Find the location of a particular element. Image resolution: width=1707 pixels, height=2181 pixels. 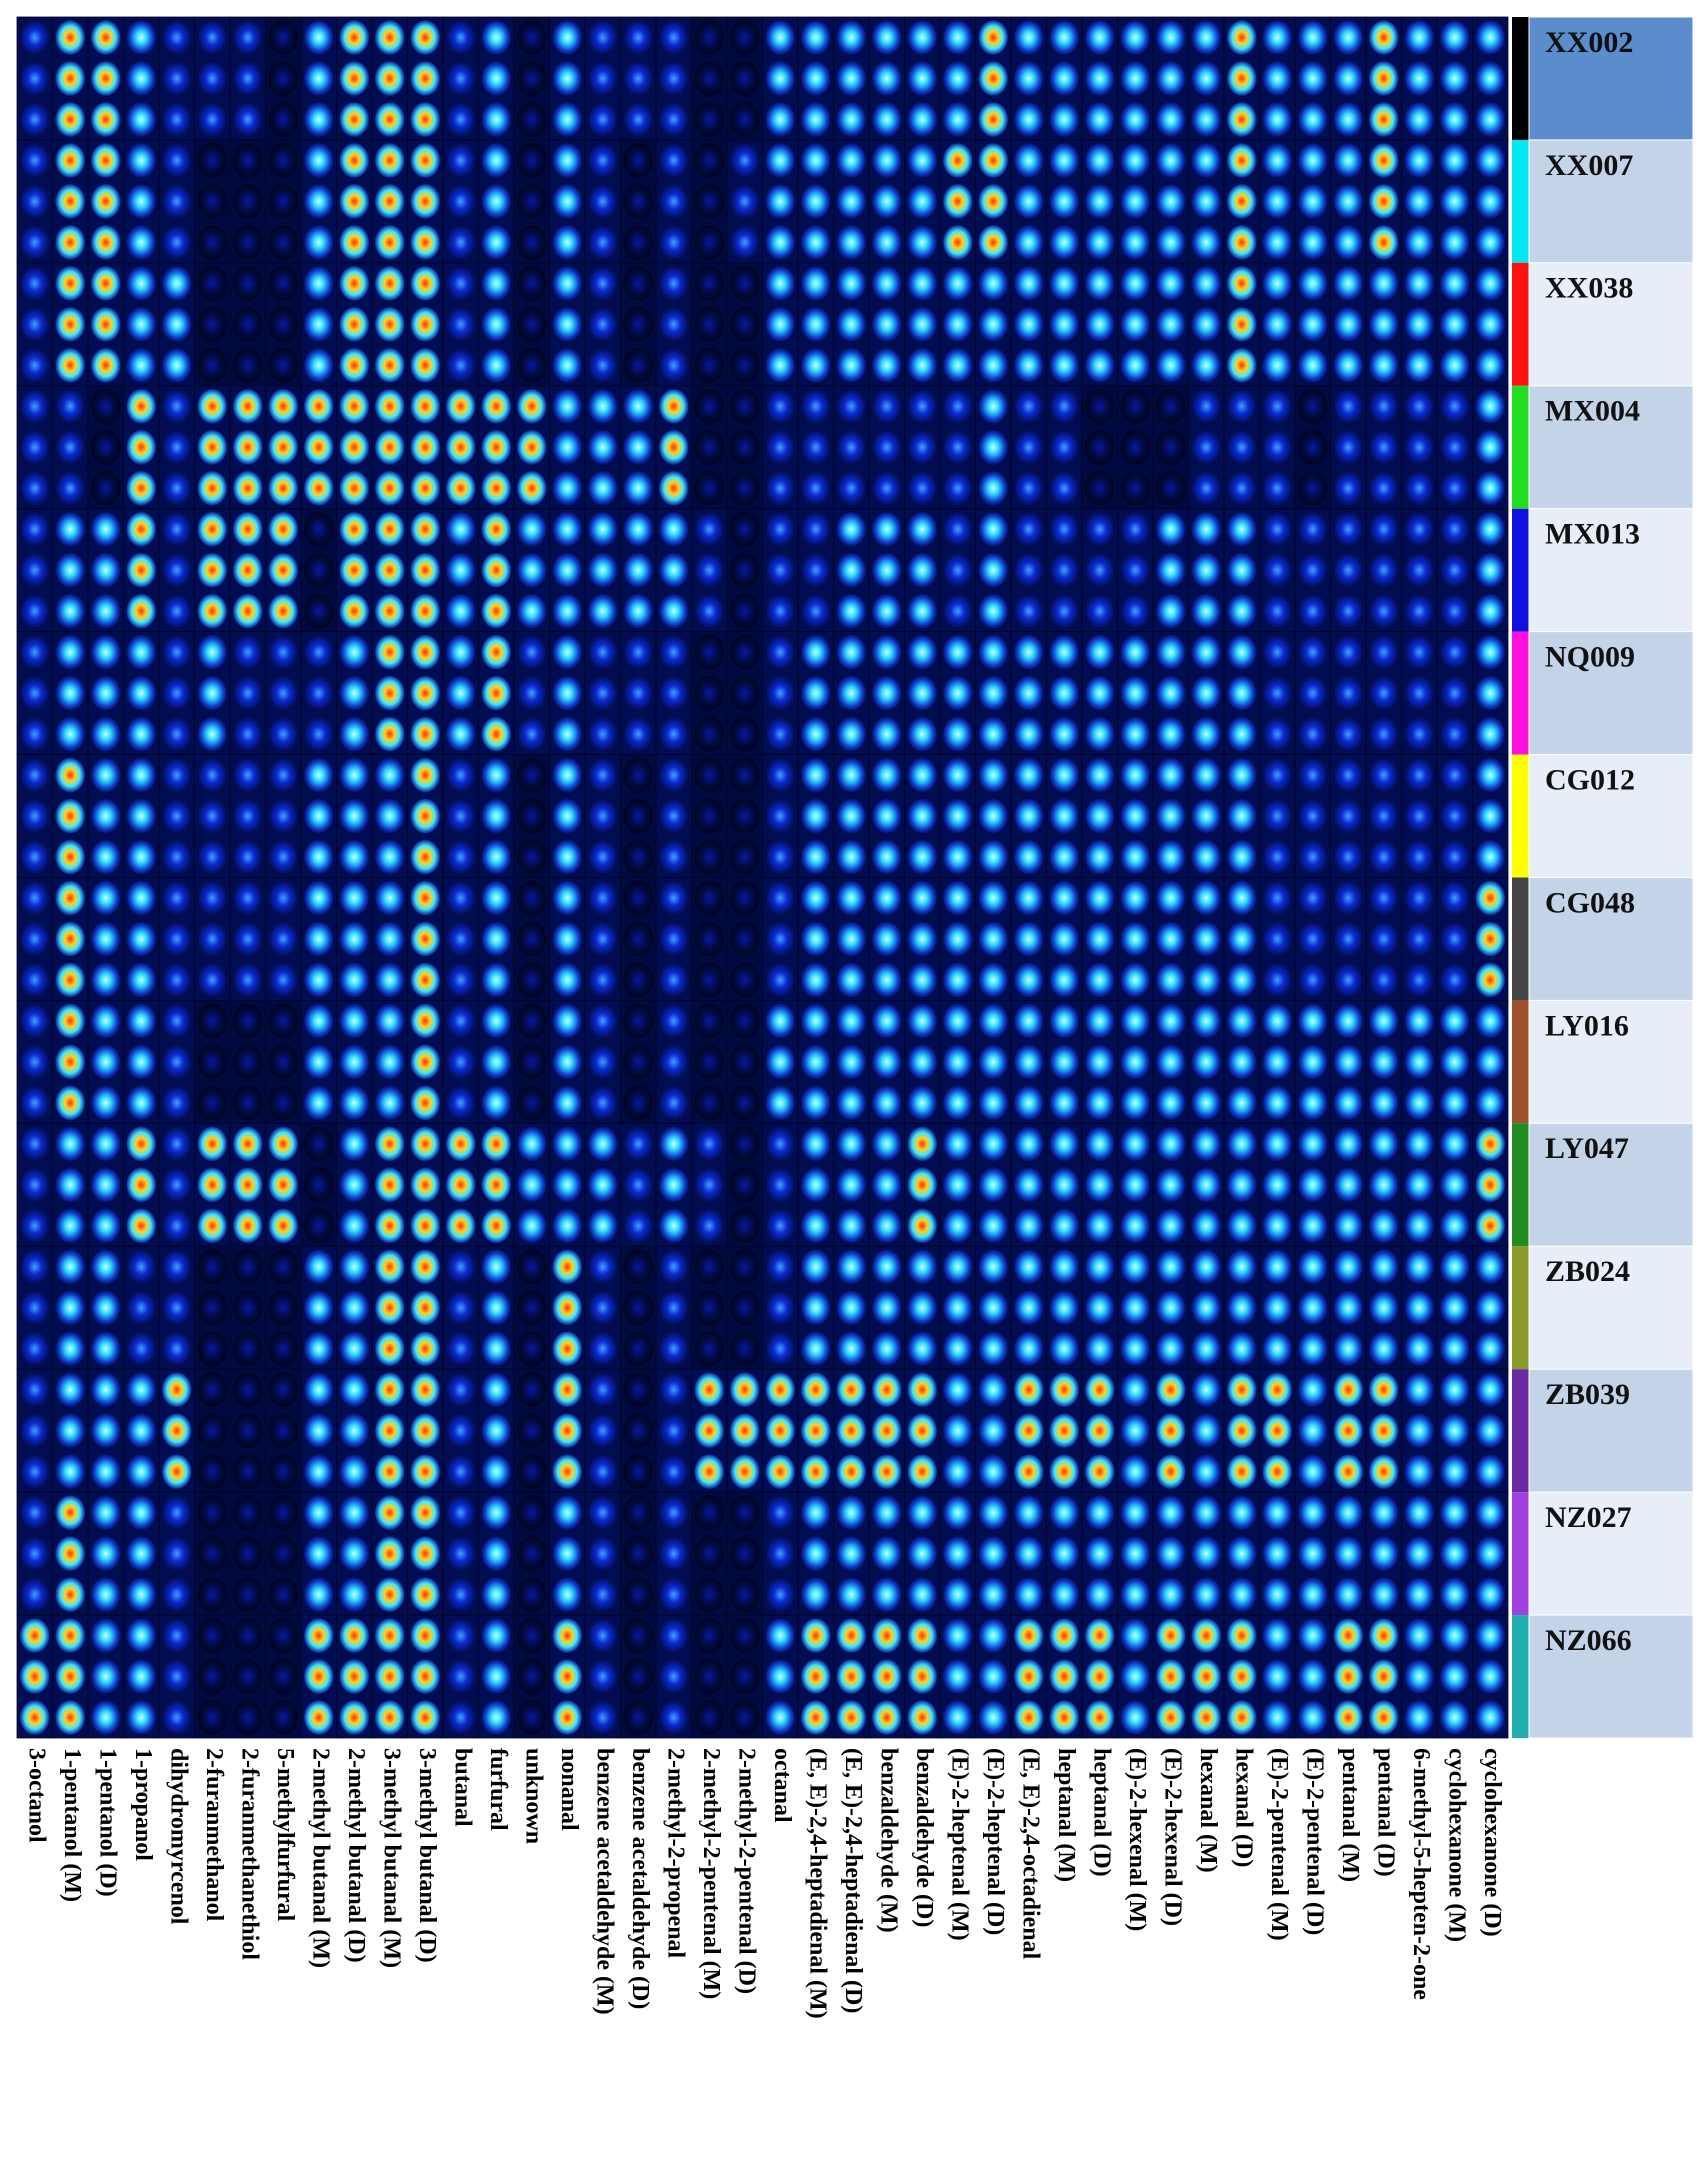

group-label: LY016 is located at coordinates (1587, 1025).